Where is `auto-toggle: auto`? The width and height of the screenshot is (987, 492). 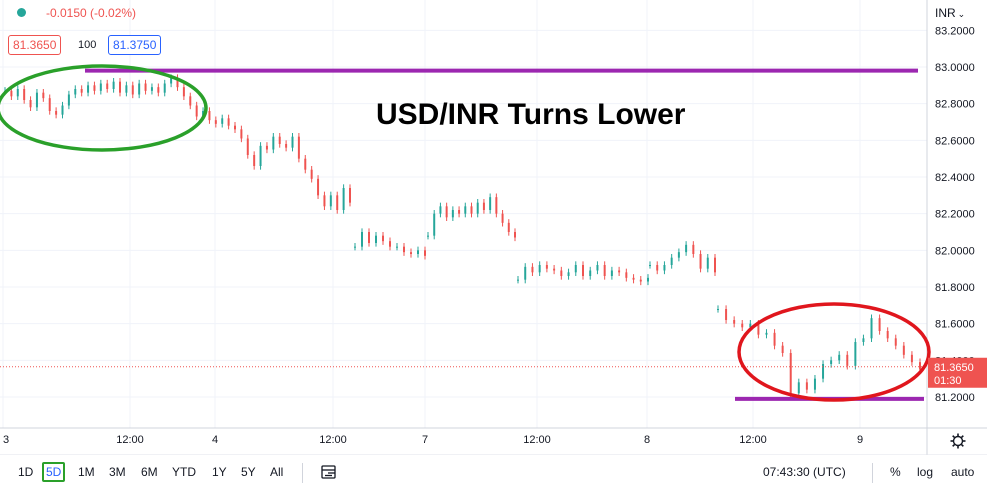
auto-toggle: auto is located at coordinates (963, 472).